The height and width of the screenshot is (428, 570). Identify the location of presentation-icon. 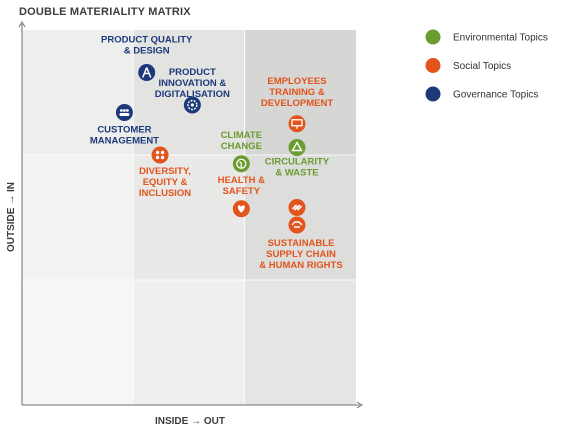
(297, 124).